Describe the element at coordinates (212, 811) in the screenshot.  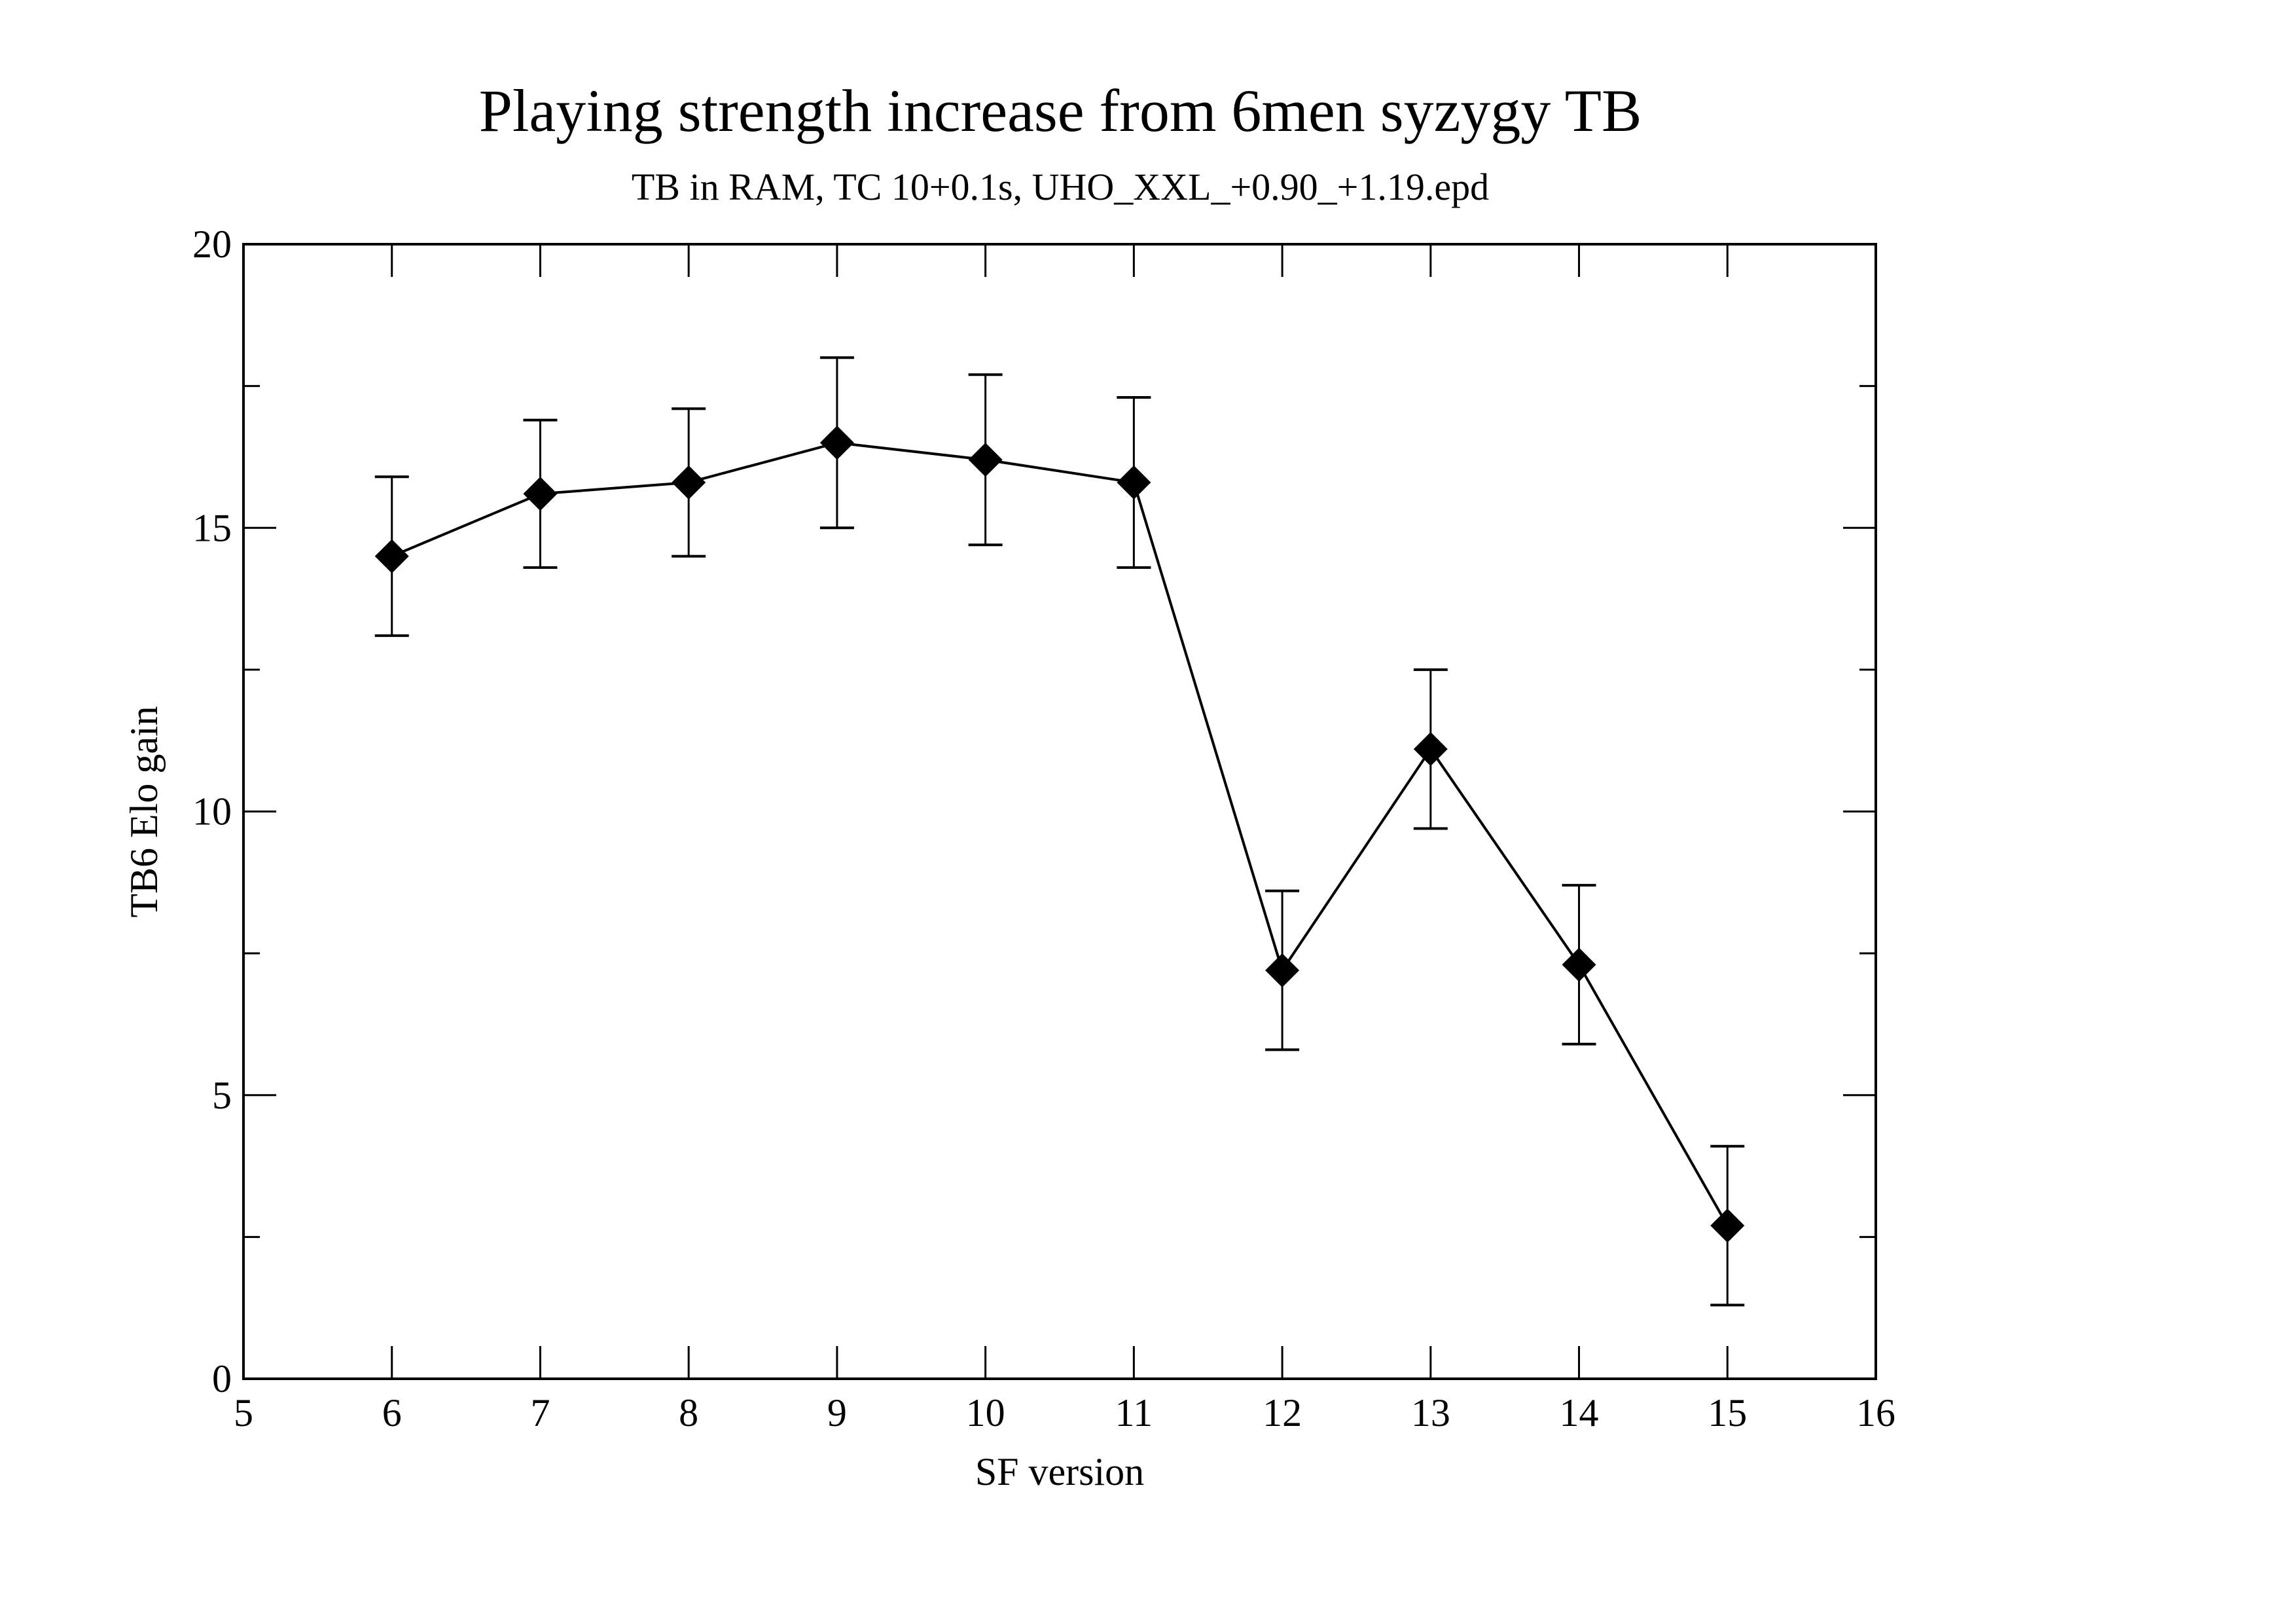
I see `y-tick-label: 10` at that location.